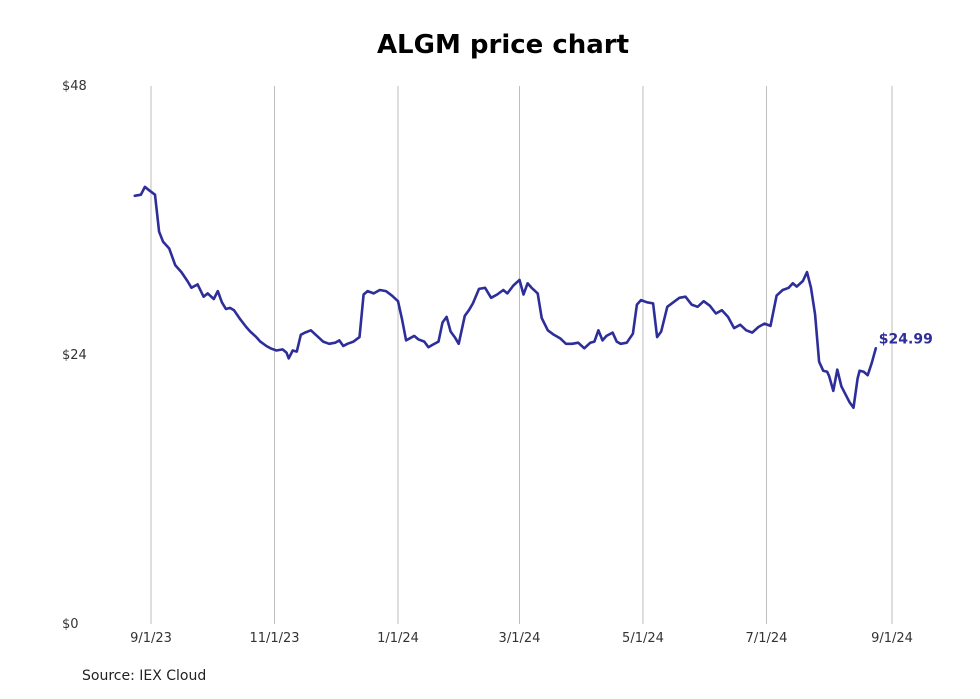 The image size is (980, 699). I want to click on x-tick-label: 7/1/24, so click(767, 638).